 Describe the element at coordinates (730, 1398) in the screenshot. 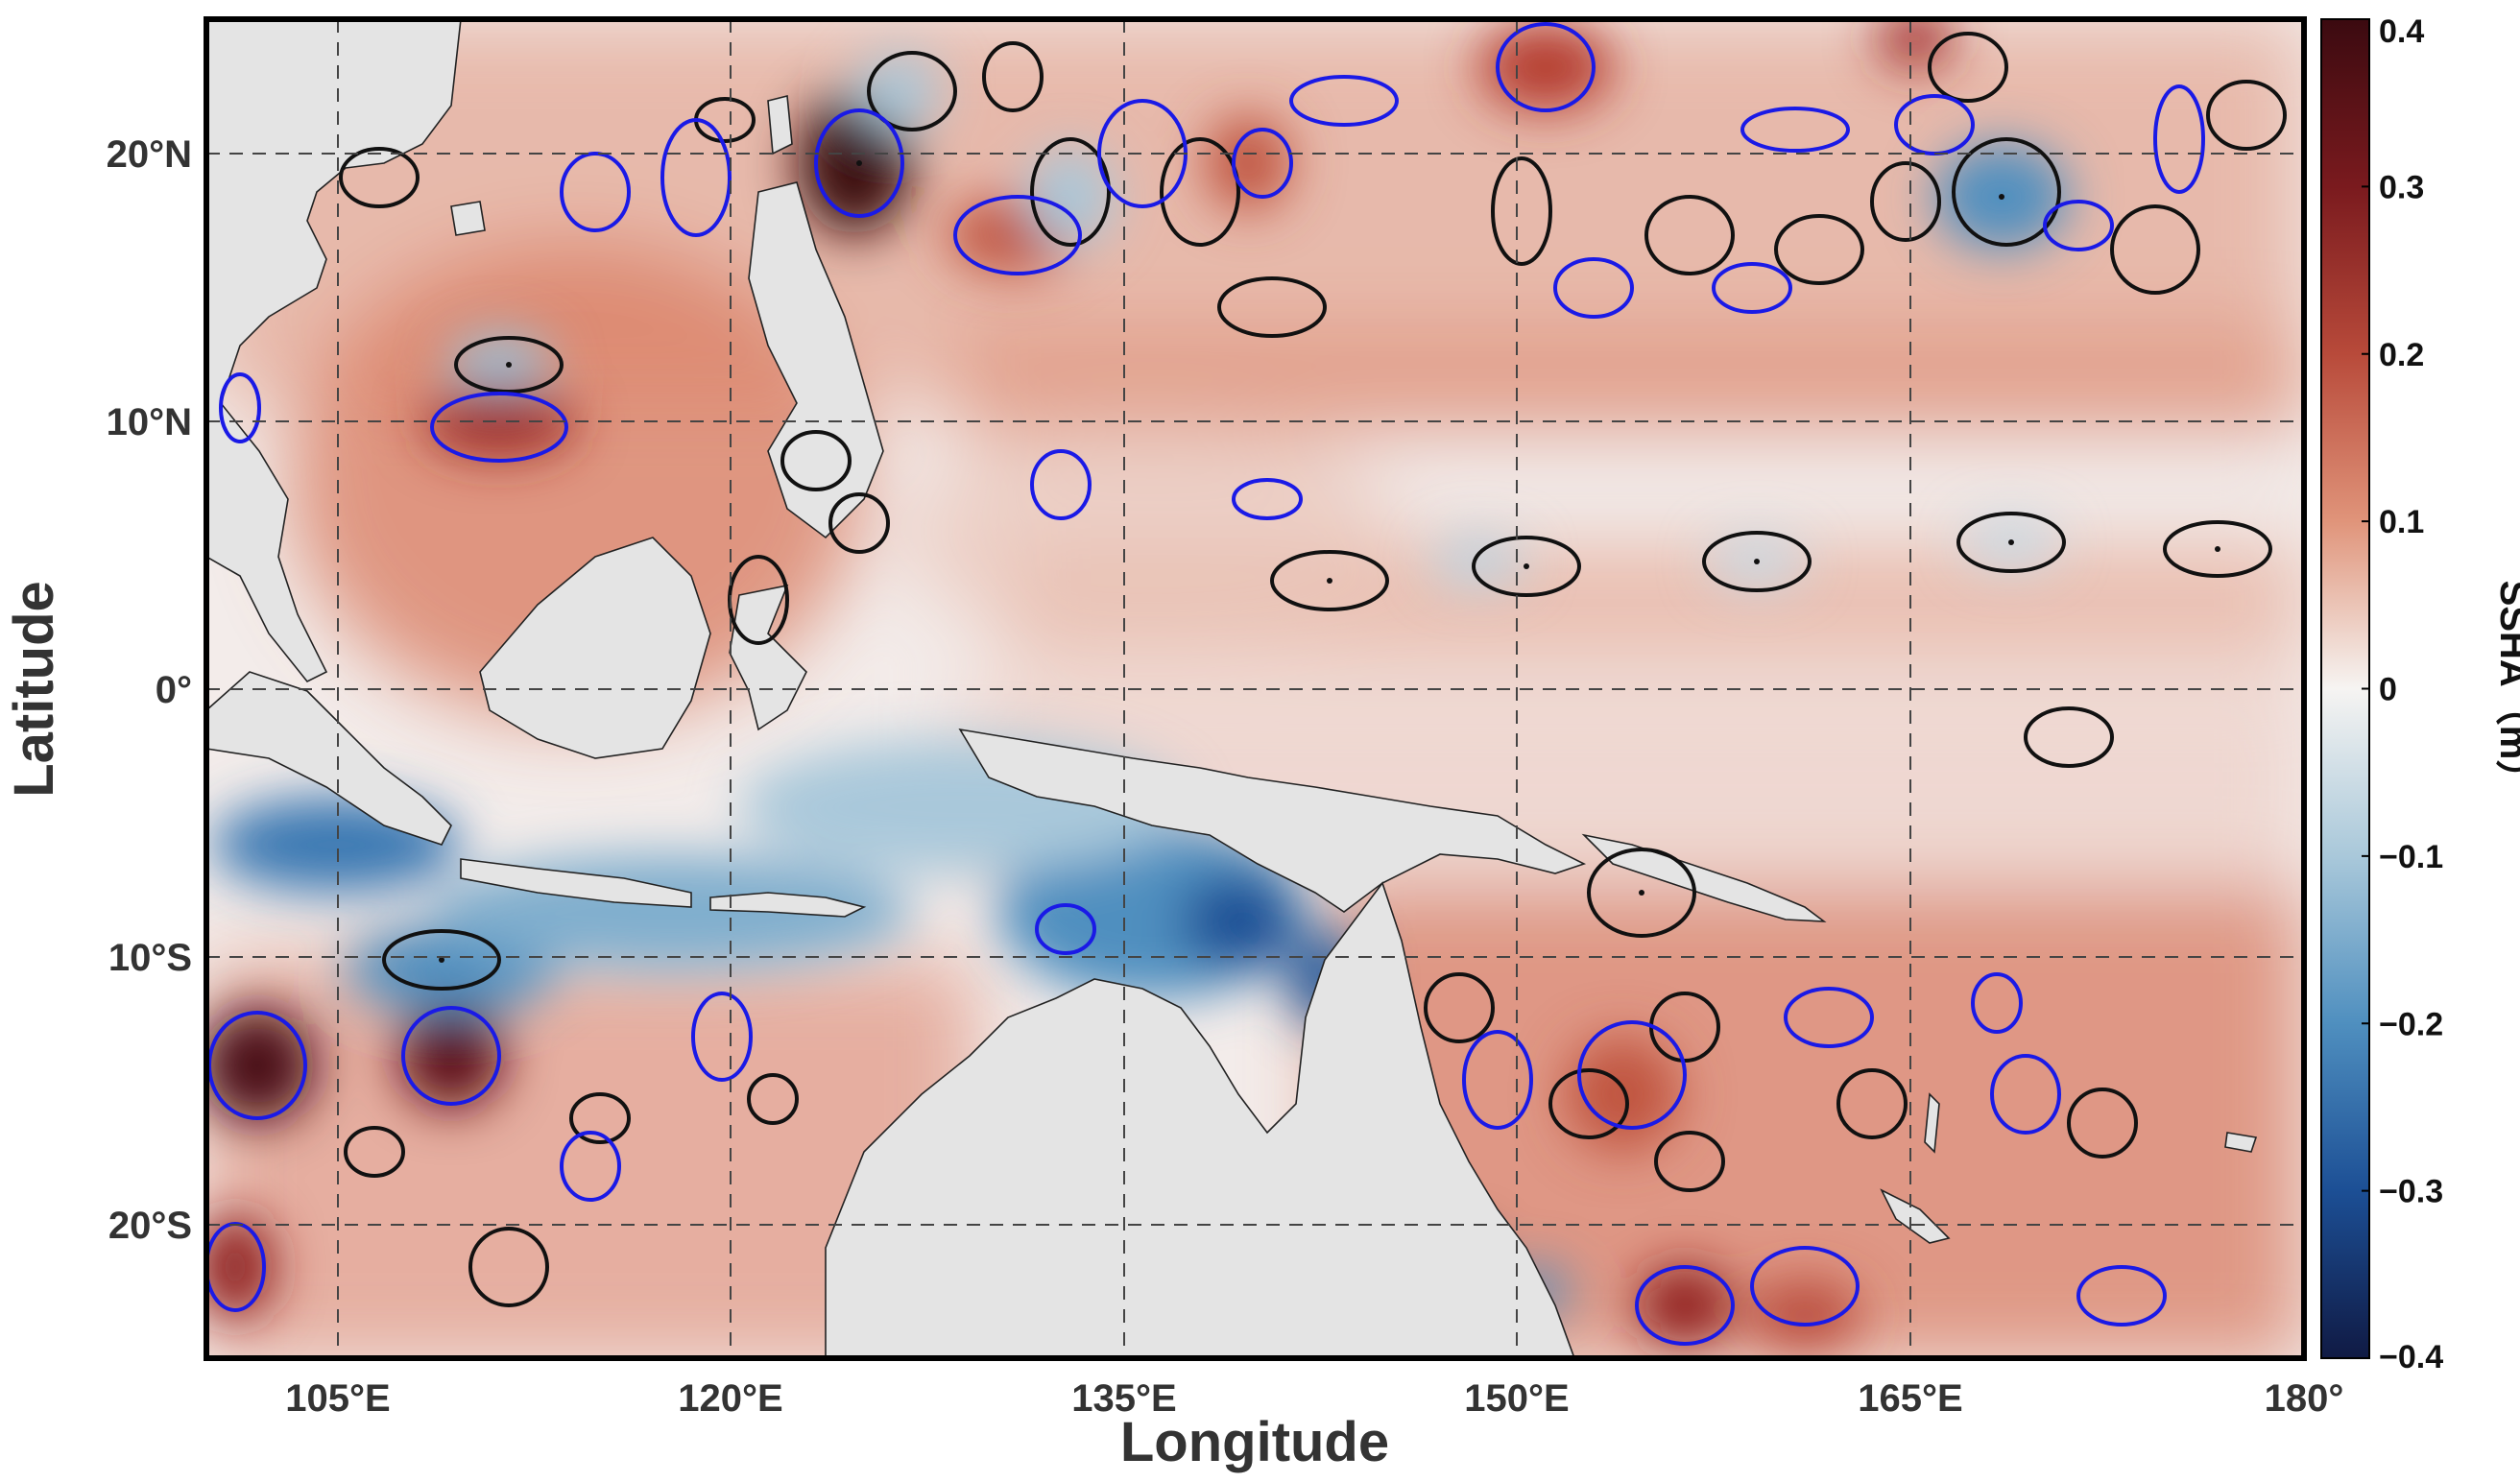

I see `x-tick-label: 120°E` at that location.